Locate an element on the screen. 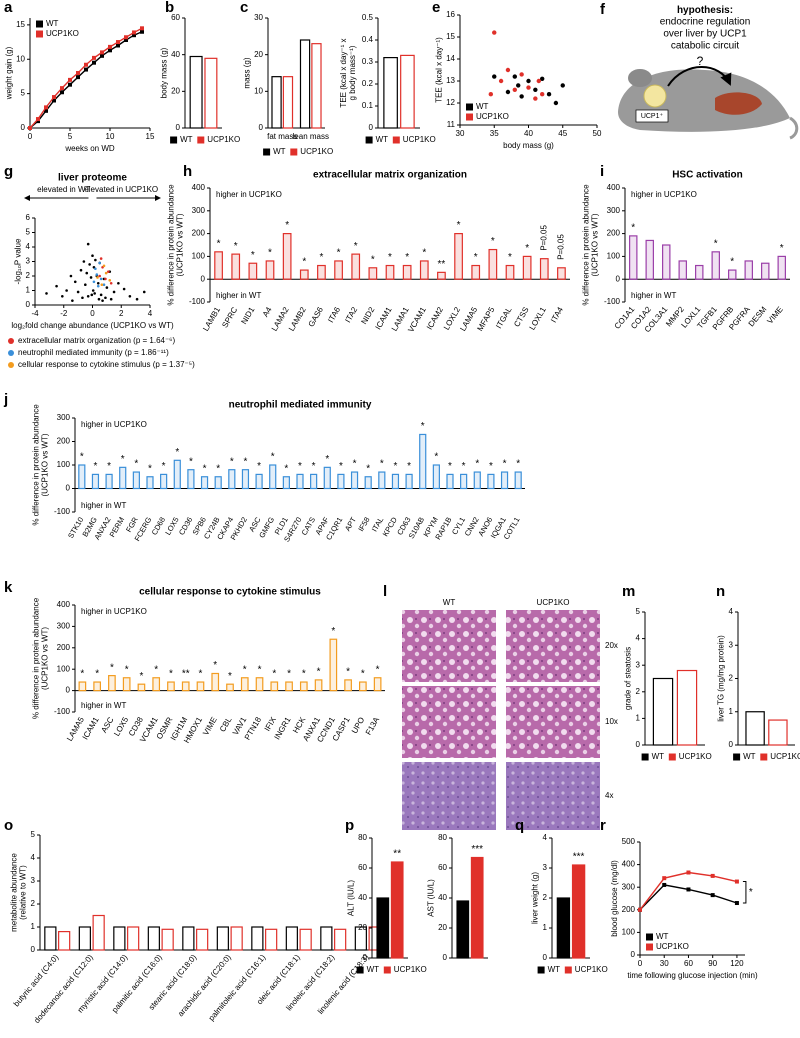 The width and height of the screenshot is (800, 1038). y-tick-label: 100 is located at coordinates (199, 256).